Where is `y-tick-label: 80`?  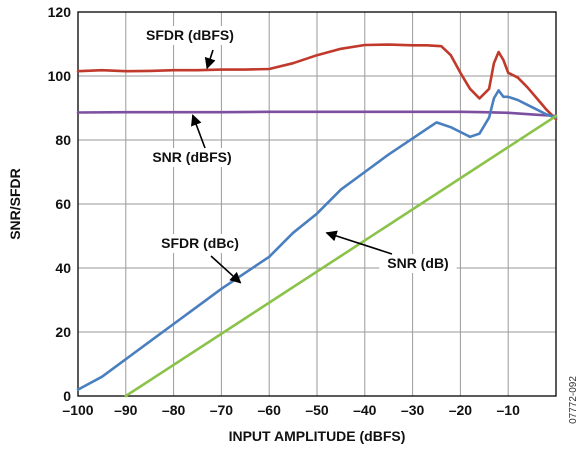 y-tick-label: 80 is located at coordinates (63, 140).